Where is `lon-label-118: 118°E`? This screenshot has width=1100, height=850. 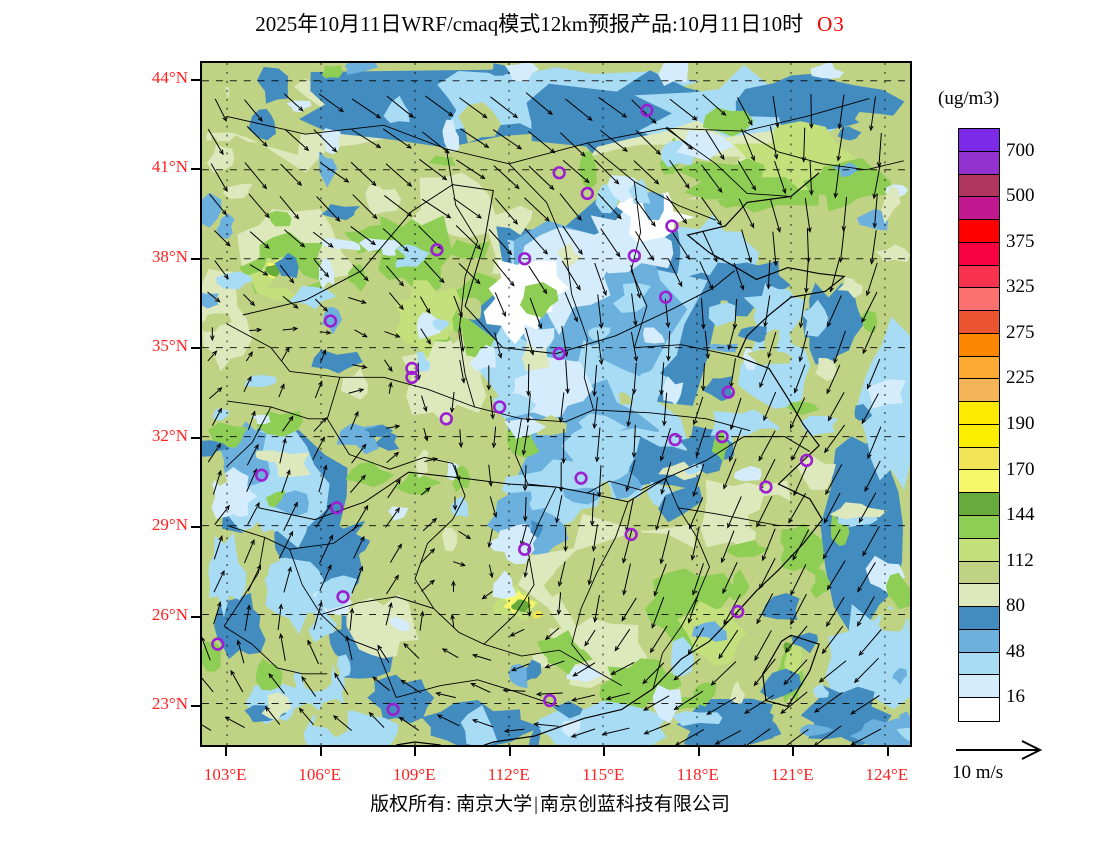 lon-label-118: 118°E is located at coordinates (697, 774).